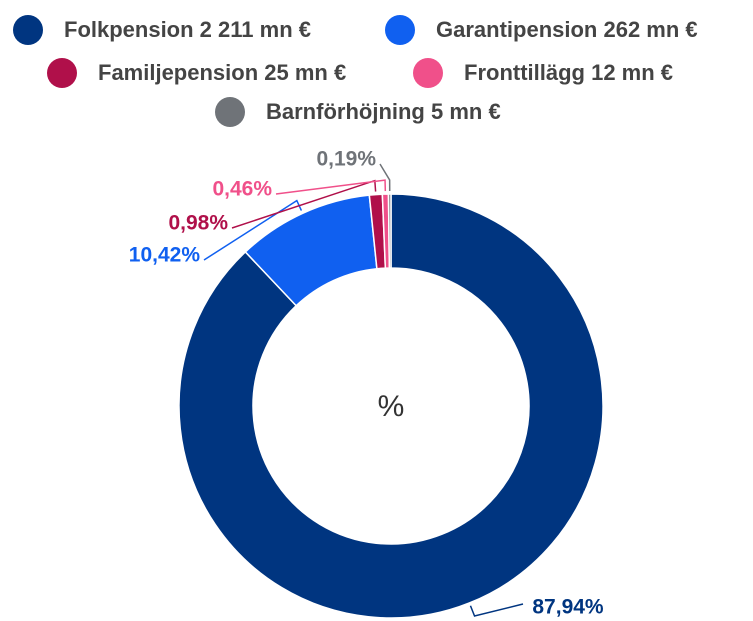 The width and height of the screenshot is (753, 621). I want to click on legend-label: Familjepension 25 mn €, so click(222, 72).